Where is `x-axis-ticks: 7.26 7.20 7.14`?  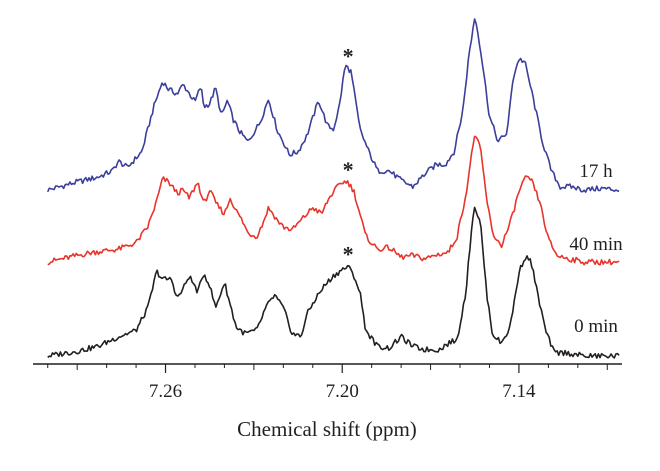 x-axis-ticks: 7.26 7.20 7.14 is located at coordinates (327, 383).